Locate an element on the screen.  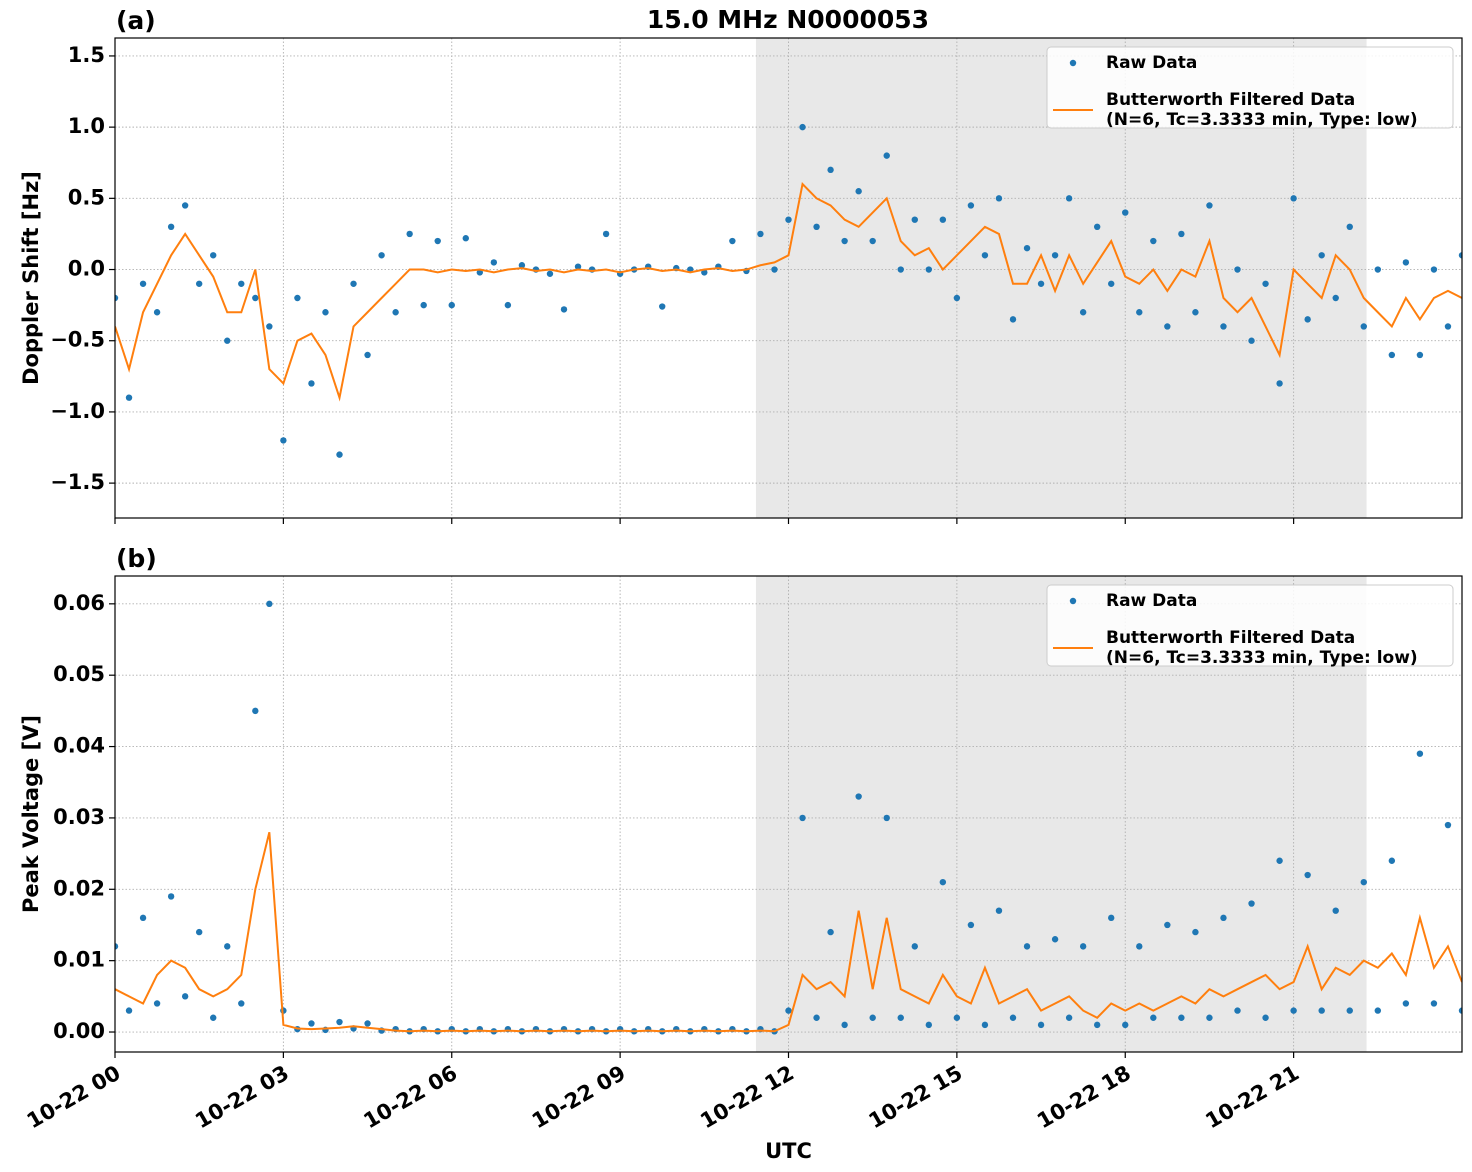
y-tick-label: 1.0 is located at coordinates (86, 126).